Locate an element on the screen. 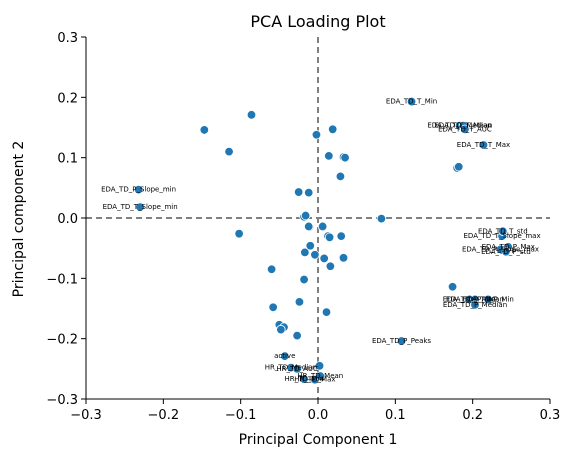  point-label: EDA_TD_T_Min is located at coordinates (411, 102).